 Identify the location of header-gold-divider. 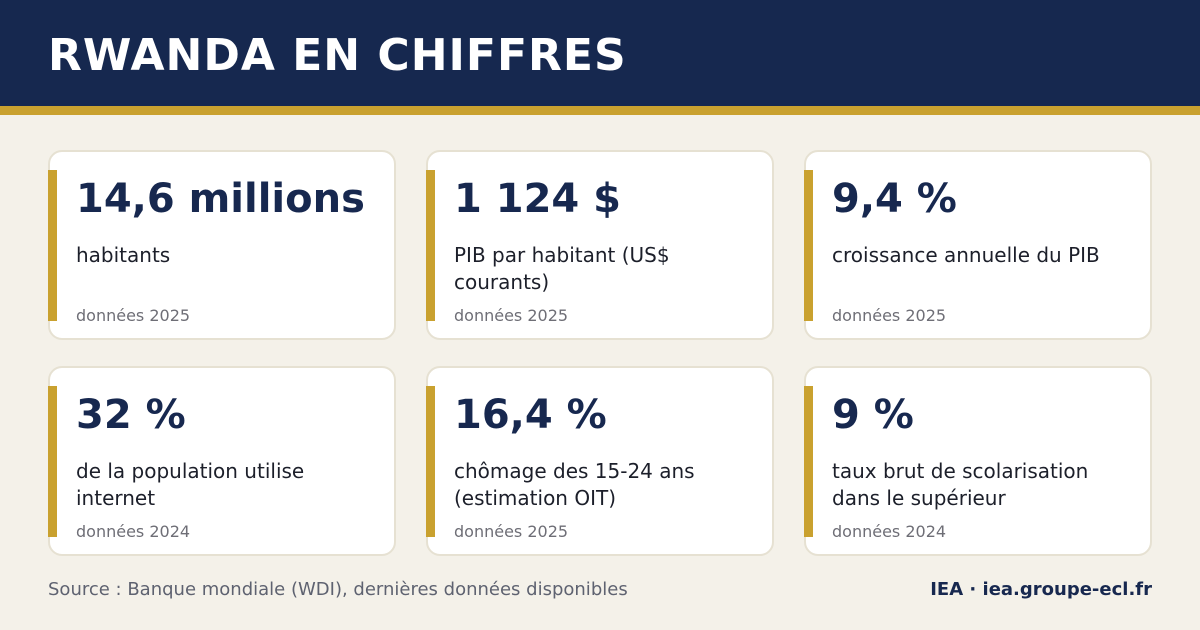
(600, 110).